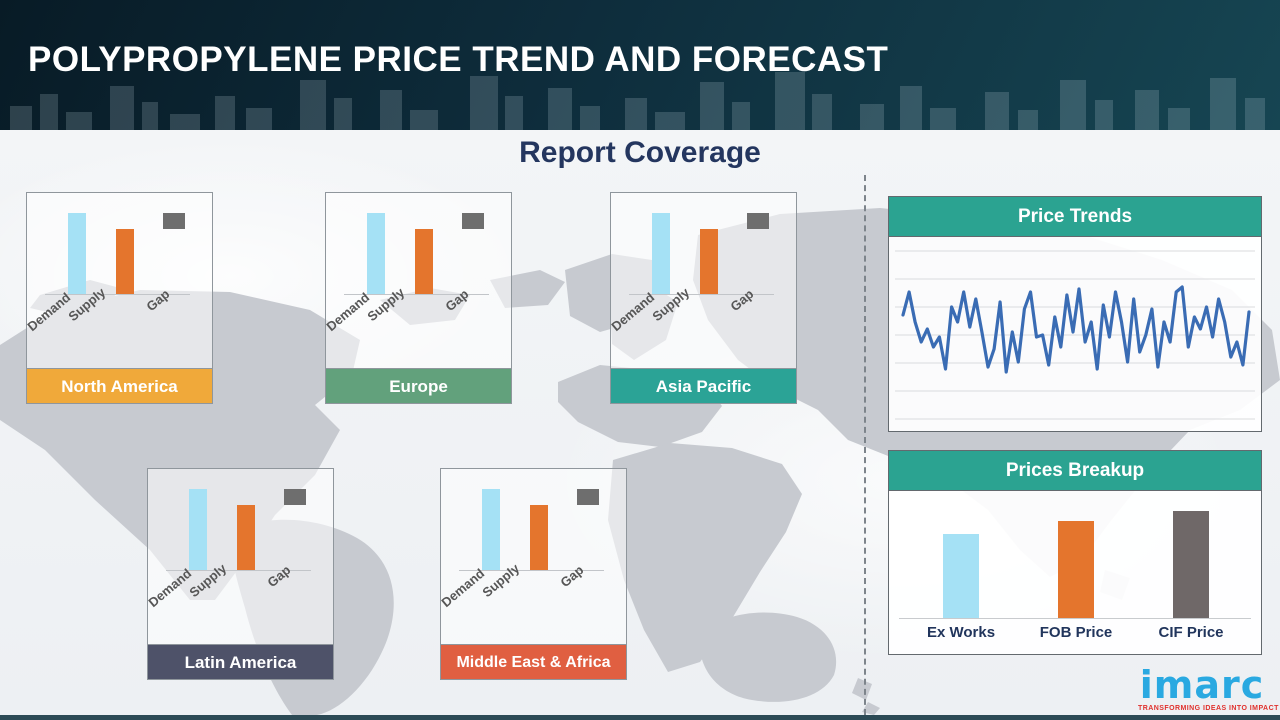 The height and width of the screenshot is (720, 1280). I want to click on bottom-accent-strip, so click(640, 717).